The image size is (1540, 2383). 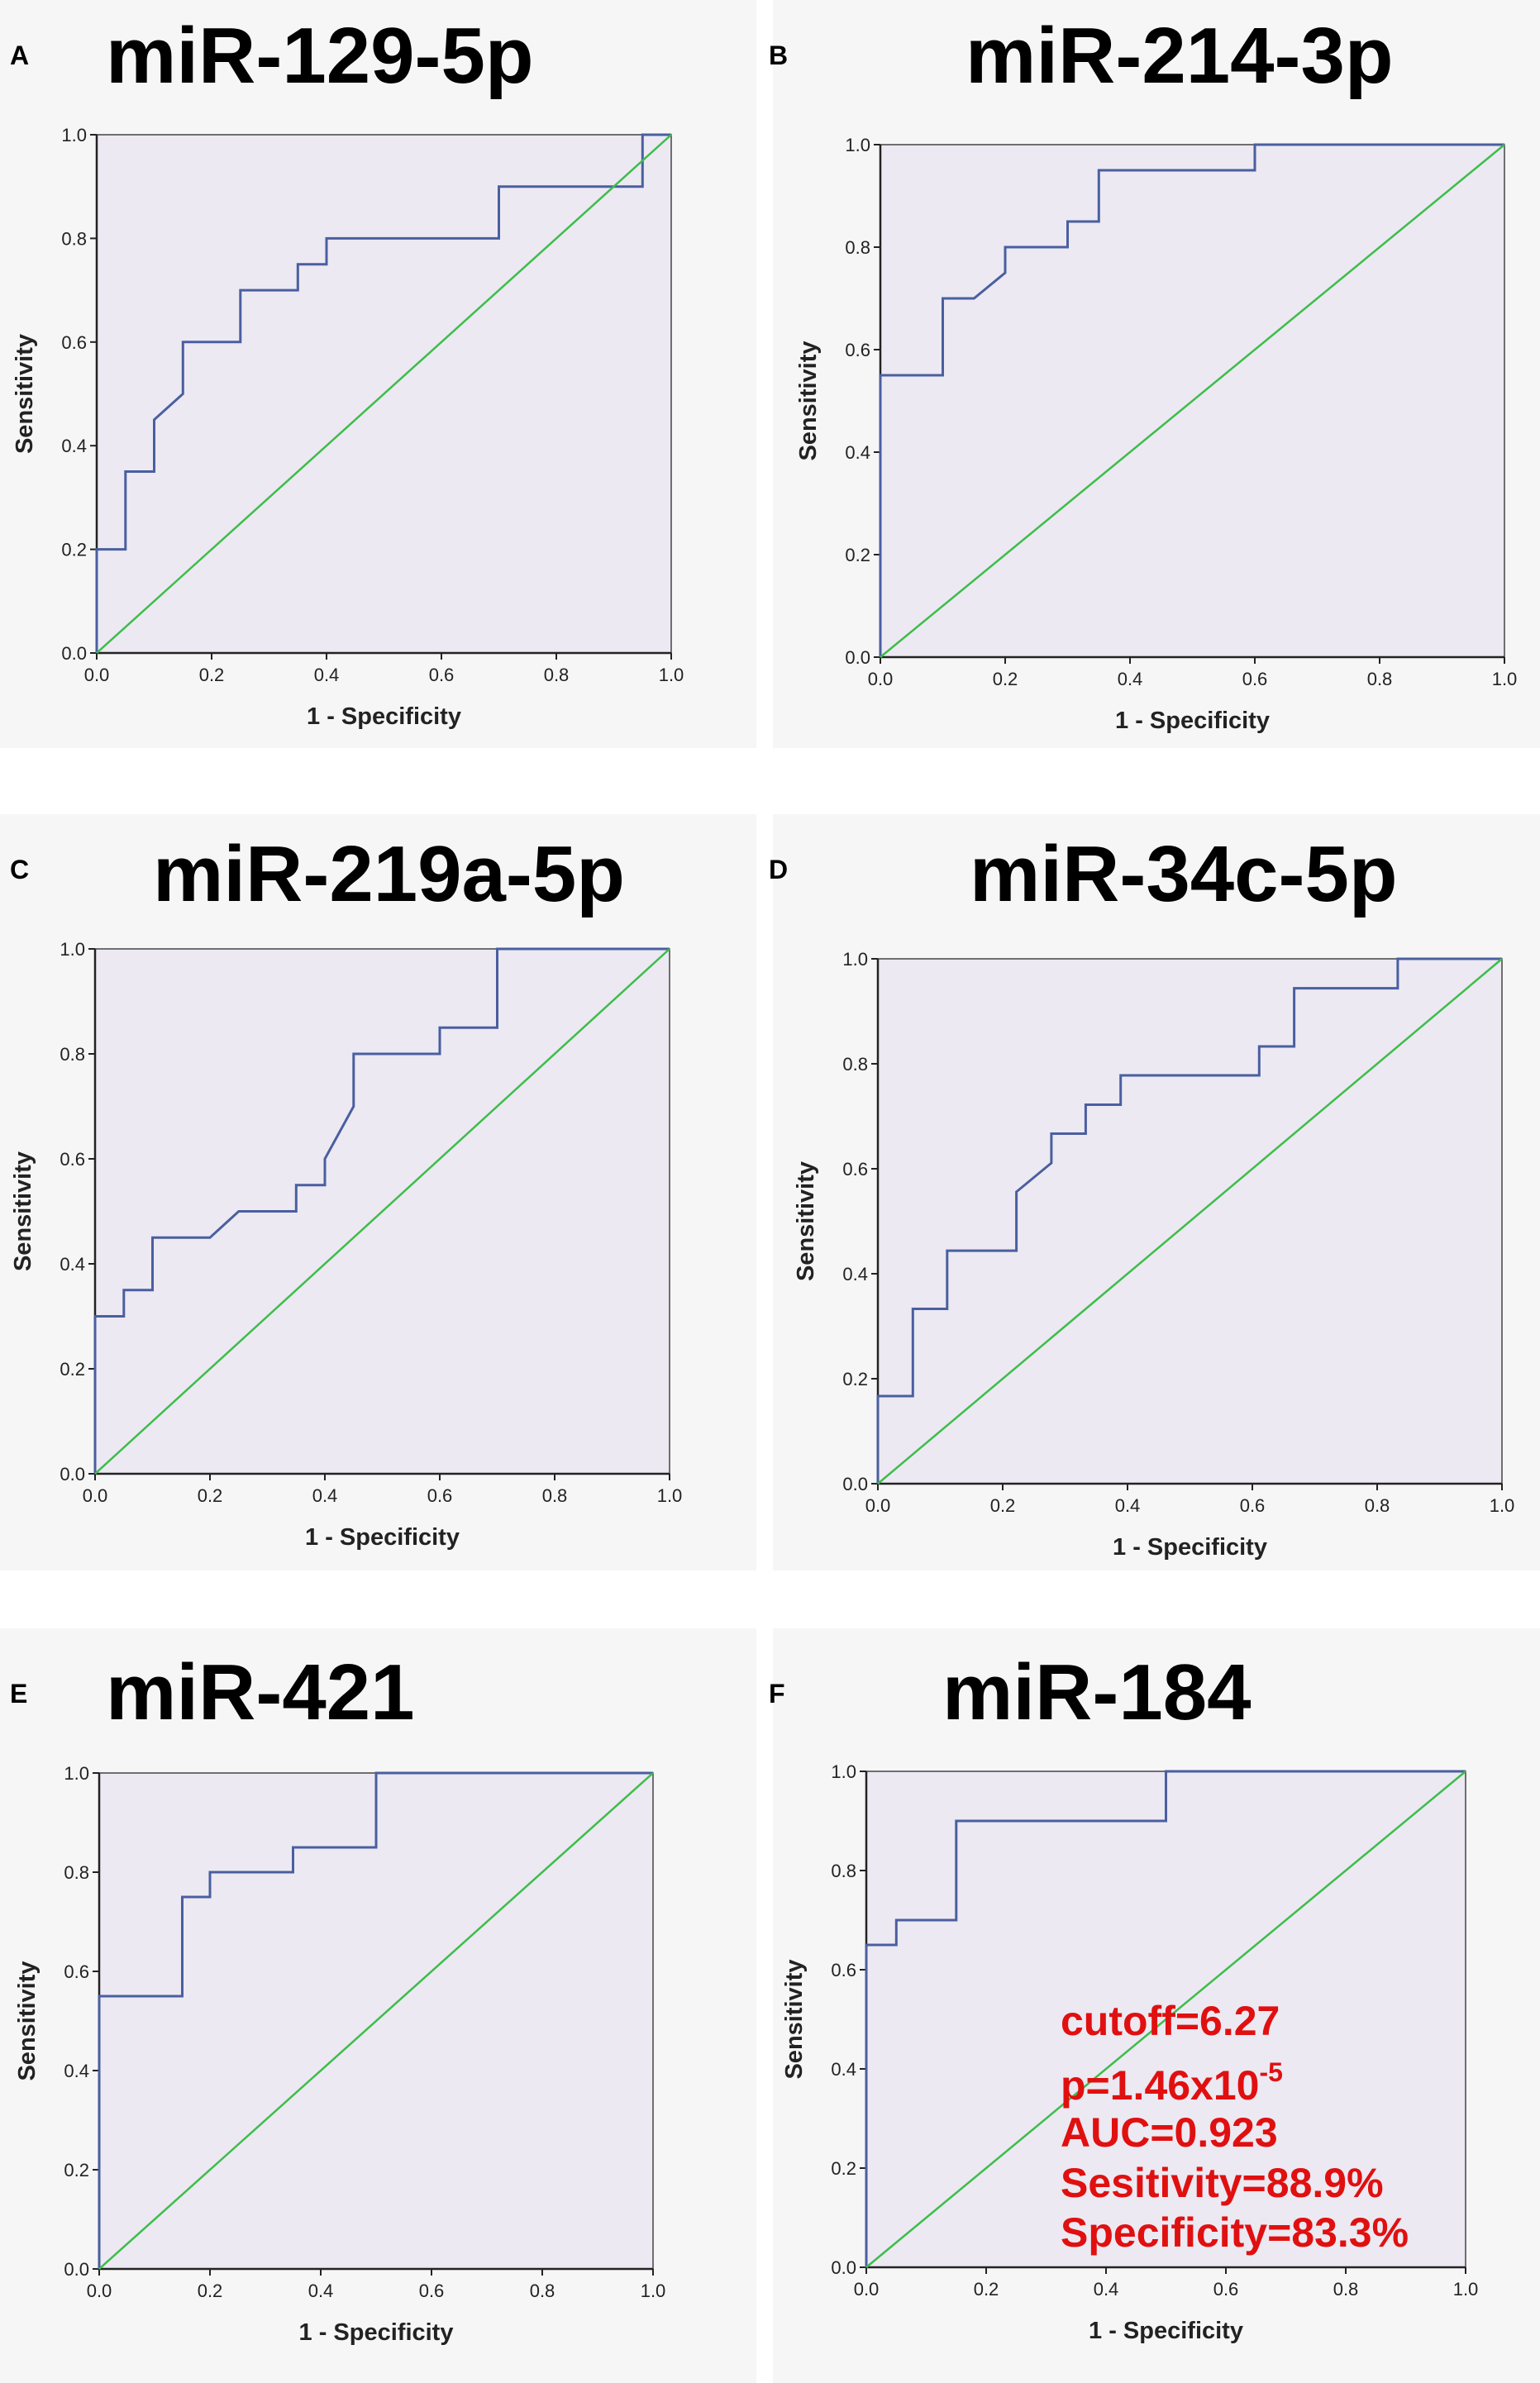 I want to click on panel-letter: A, so click(x=19, y=55).